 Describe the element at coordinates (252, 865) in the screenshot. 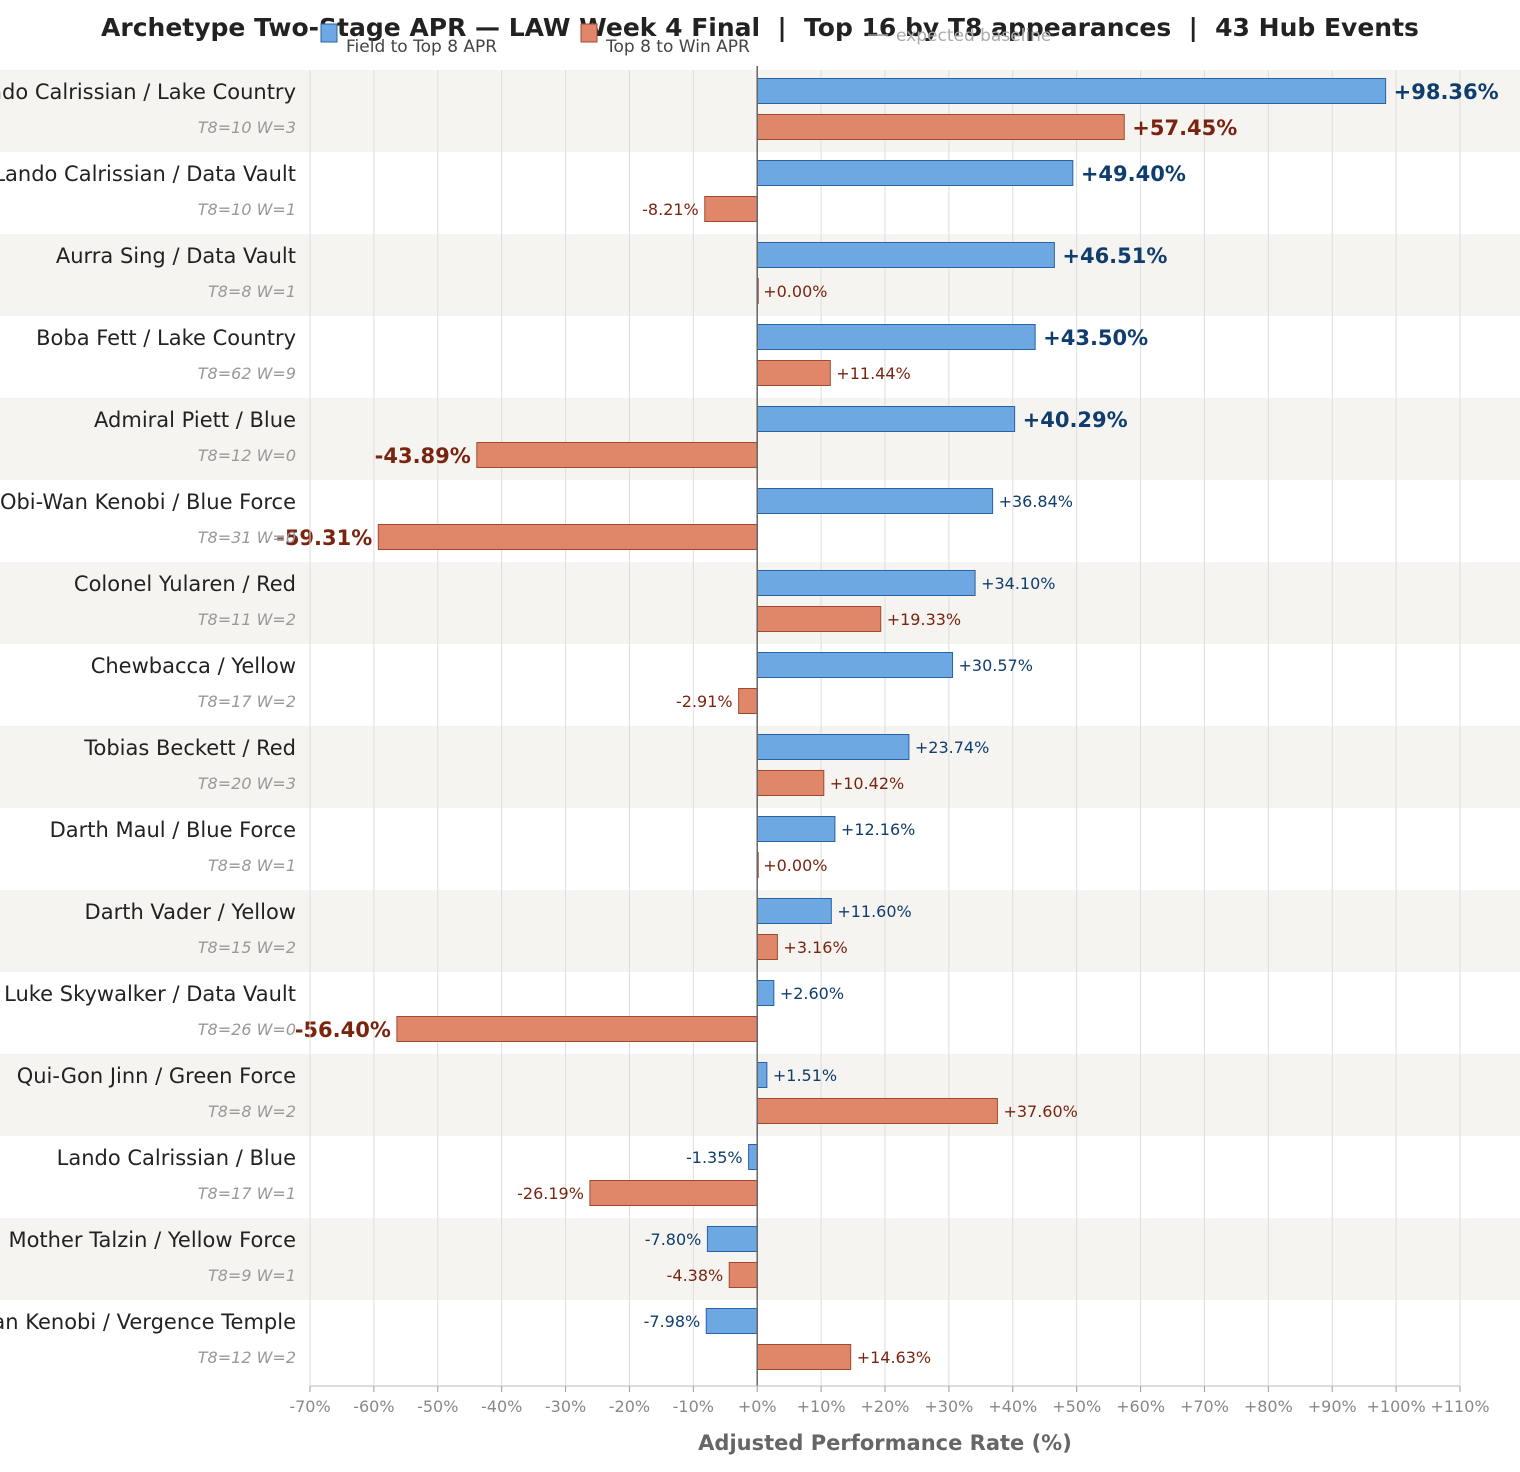

I see `category-sublabel: T8=8 W=1` at that location.